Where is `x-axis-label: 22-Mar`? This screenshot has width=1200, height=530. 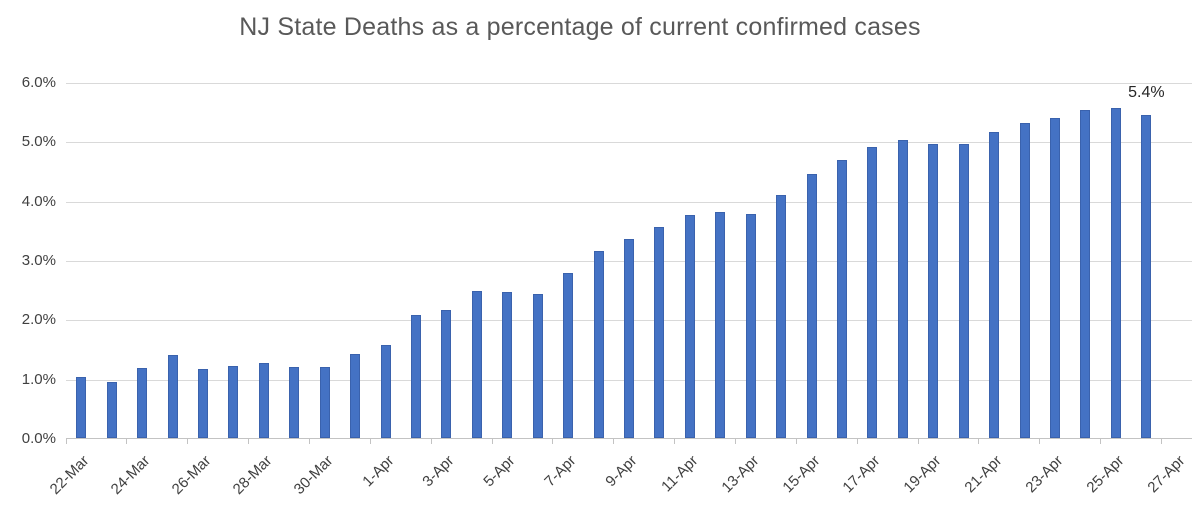
x-axis-label: 22-Mar is located at coordinates (69, 475).